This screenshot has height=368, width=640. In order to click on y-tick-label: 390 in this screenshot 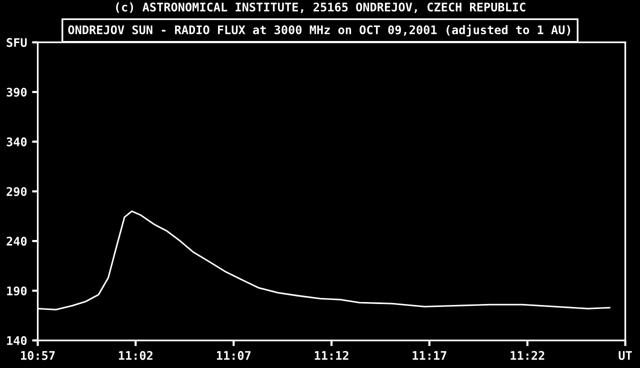, I will do `click(16, 92)`.